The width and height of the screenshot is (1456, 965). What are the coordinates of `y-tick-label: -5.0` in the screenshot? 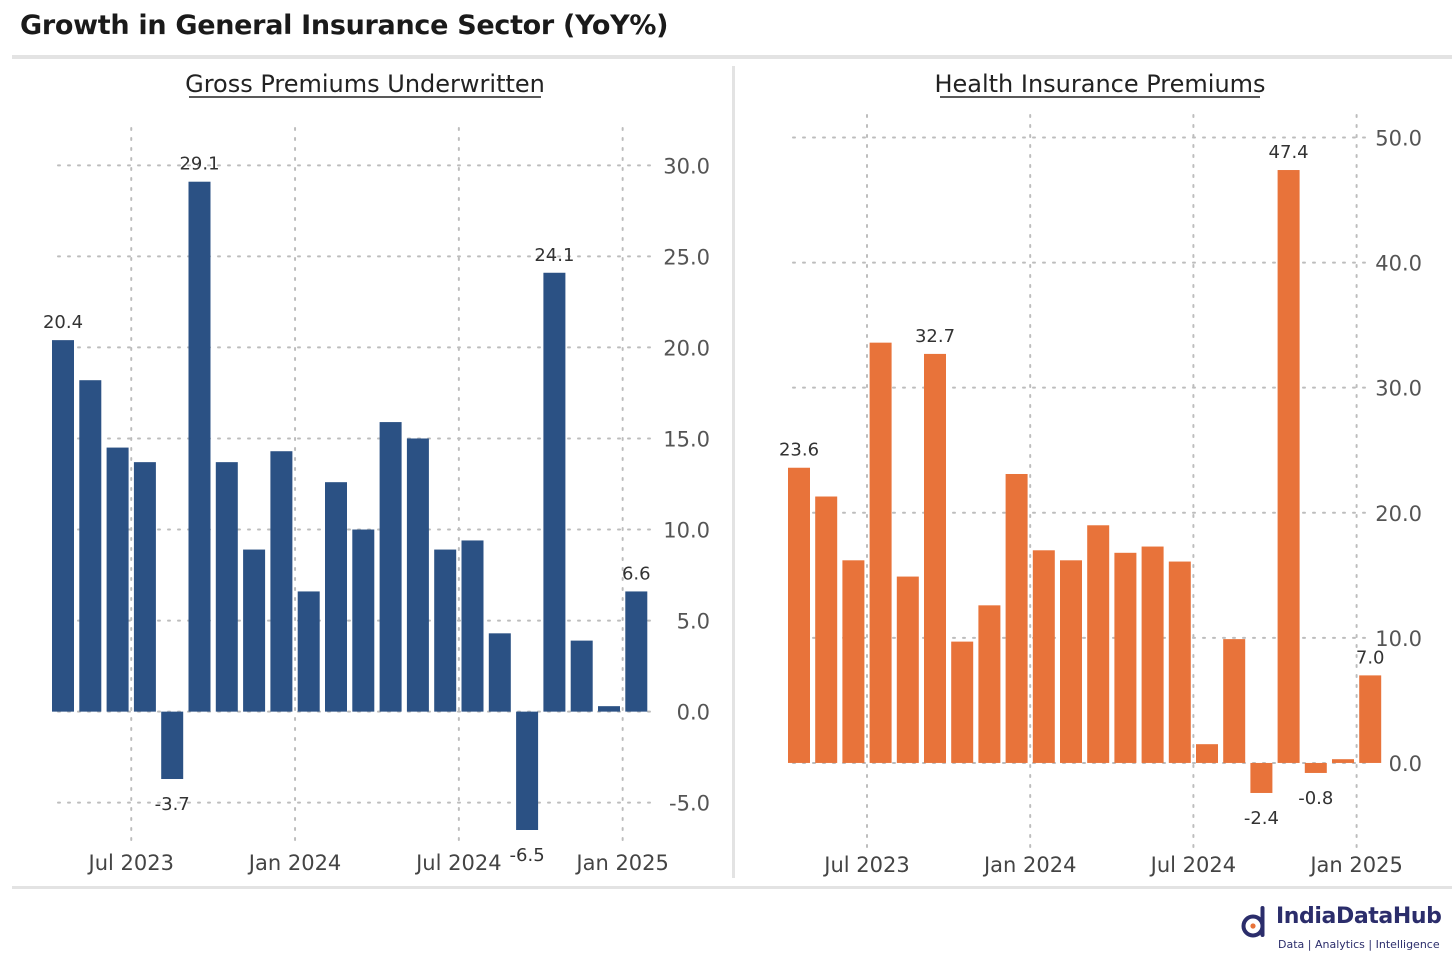 It's located at (689, 804).